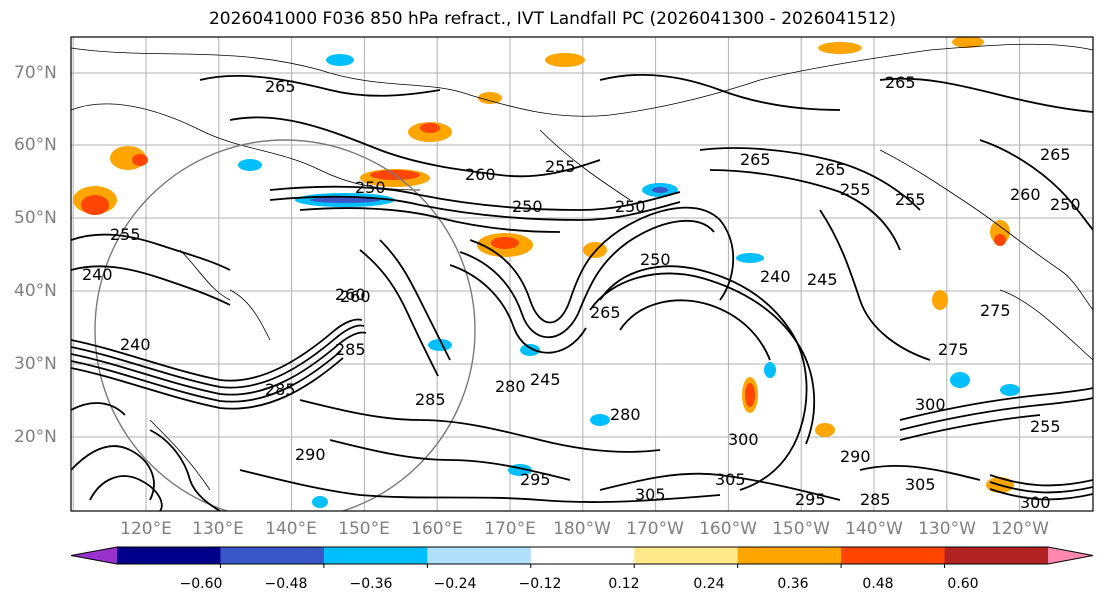  I want to click on colorbar-tick-label: 0.36, so click(793, 584).